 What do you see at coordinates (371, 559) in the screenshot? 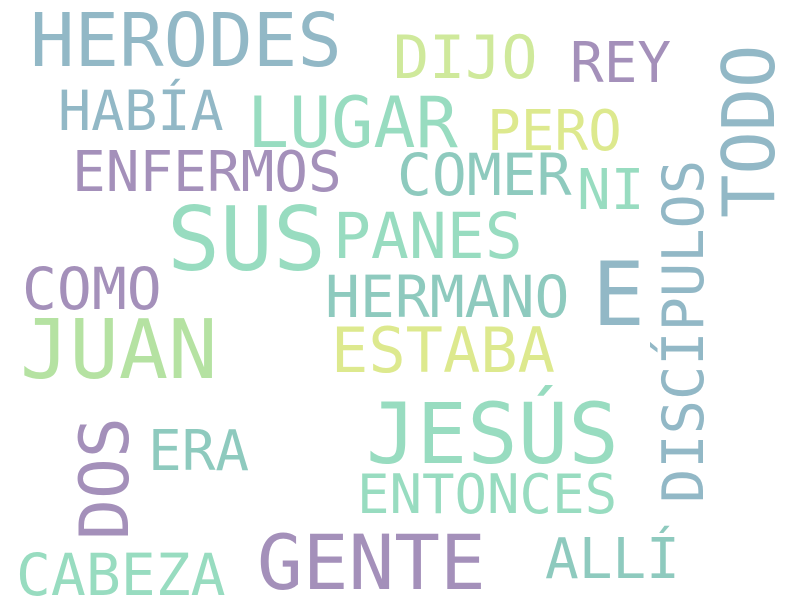
I see `word-gente: GENTE` at bounding box center [371, 559].